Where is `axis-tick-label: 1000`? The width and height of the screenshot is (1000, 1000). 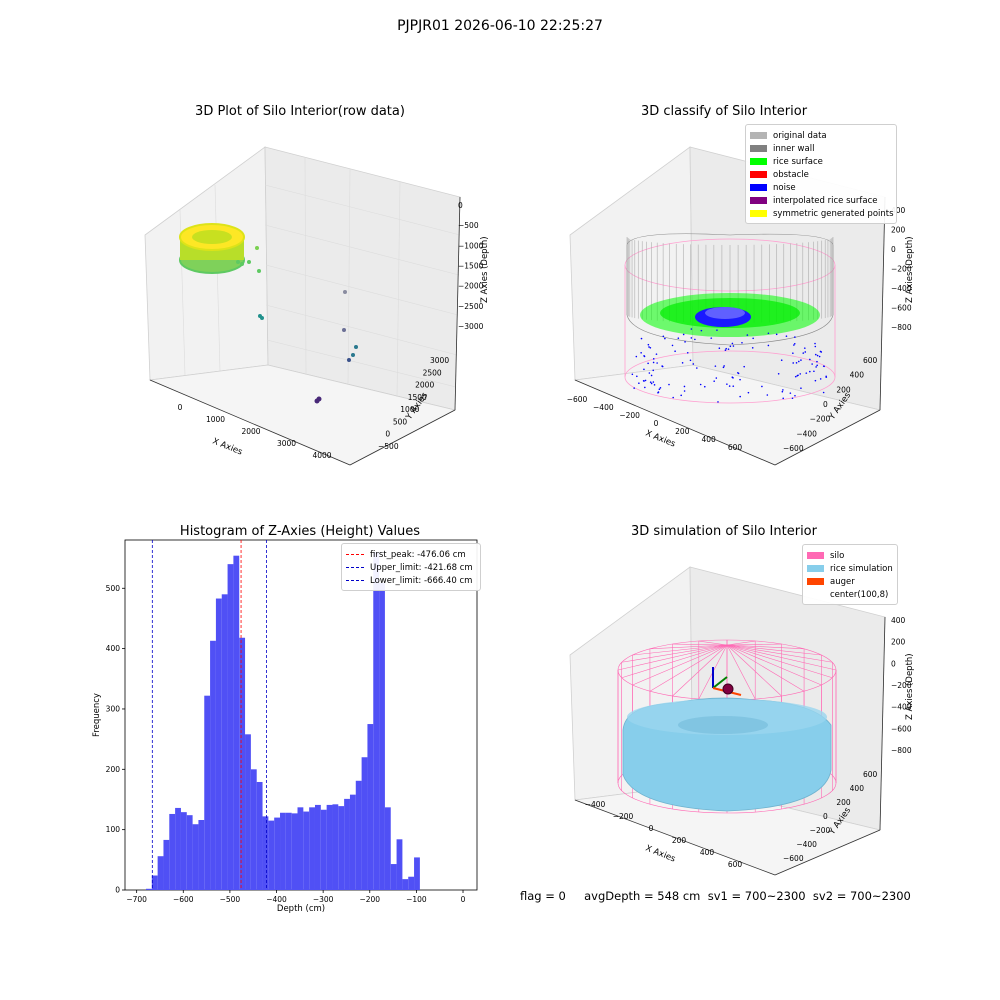 axis-tick-label: 1000 is located at coordinates (215, 419).